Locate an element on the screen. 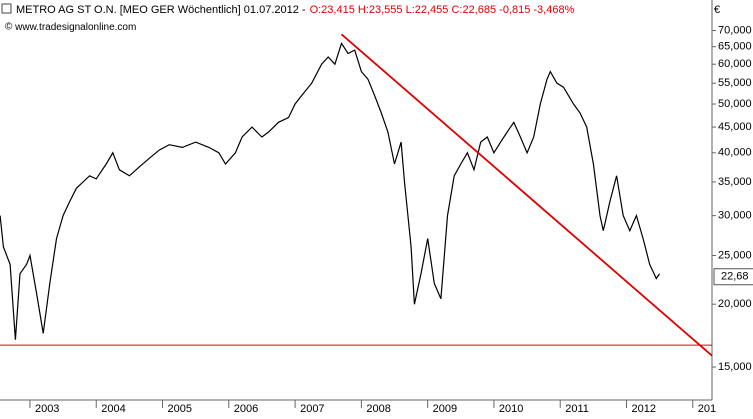 This screenshot has width=753, height=419. last-price-box is located at coordinates (733, 277).